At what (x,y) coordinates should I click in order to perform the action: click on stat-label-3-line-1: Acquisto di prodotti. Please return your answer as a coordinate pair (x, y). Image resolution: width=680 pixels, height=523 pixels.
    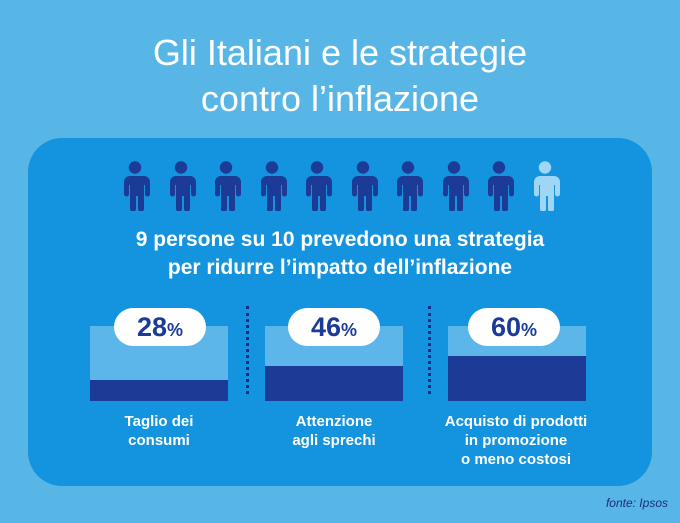
    Looking at the image, I should click on (516, 421).